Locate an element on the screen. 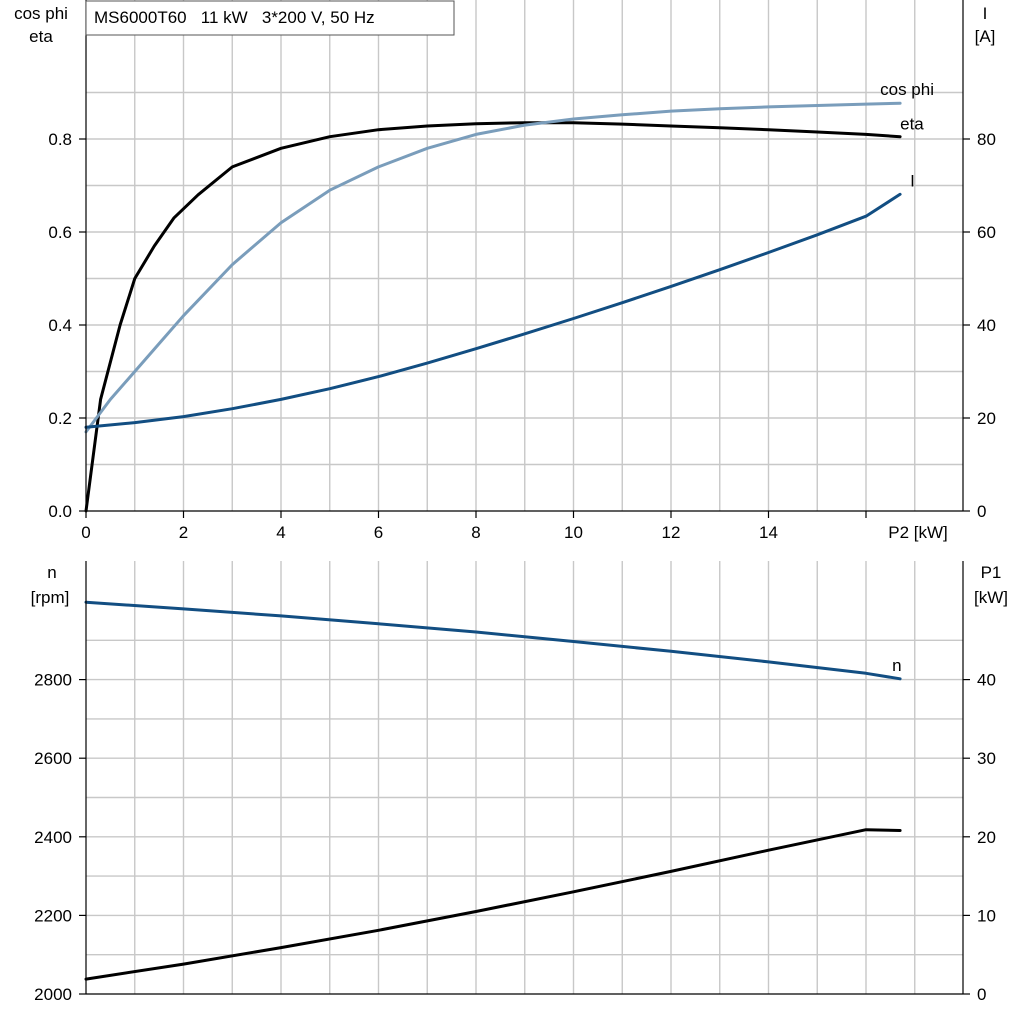 The image size is (1024, 1029). y-right-label-i: I is located at coordinates (985, 13).